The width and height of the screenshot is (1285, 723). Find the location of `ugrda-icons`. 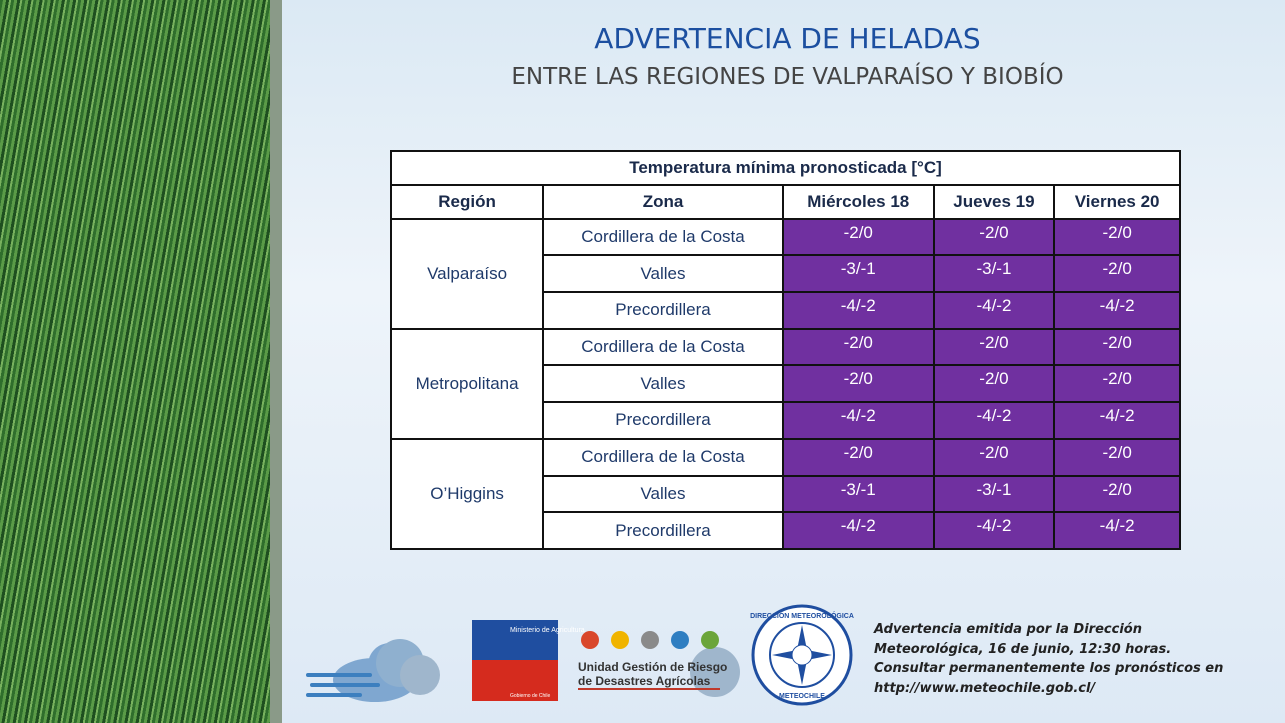

ugrda-icons is located at coordinates (650, 640).